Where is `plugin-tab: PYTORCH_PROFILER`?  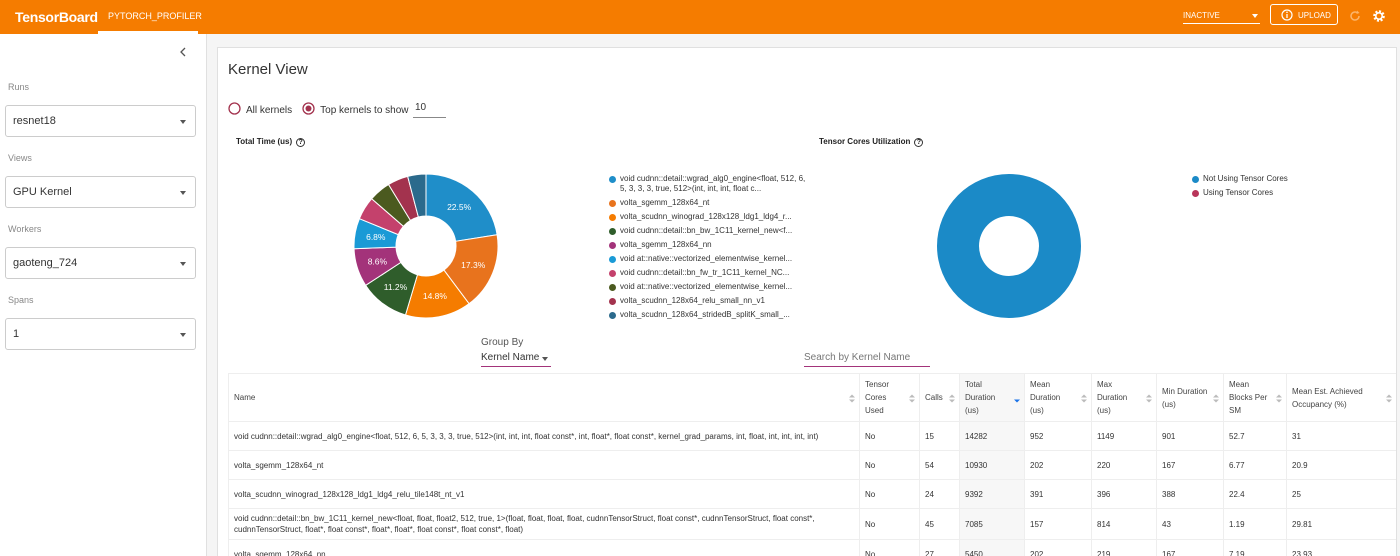 plugin-tab: PYTORCH_PROFILER is located at coordinates (155, 16).